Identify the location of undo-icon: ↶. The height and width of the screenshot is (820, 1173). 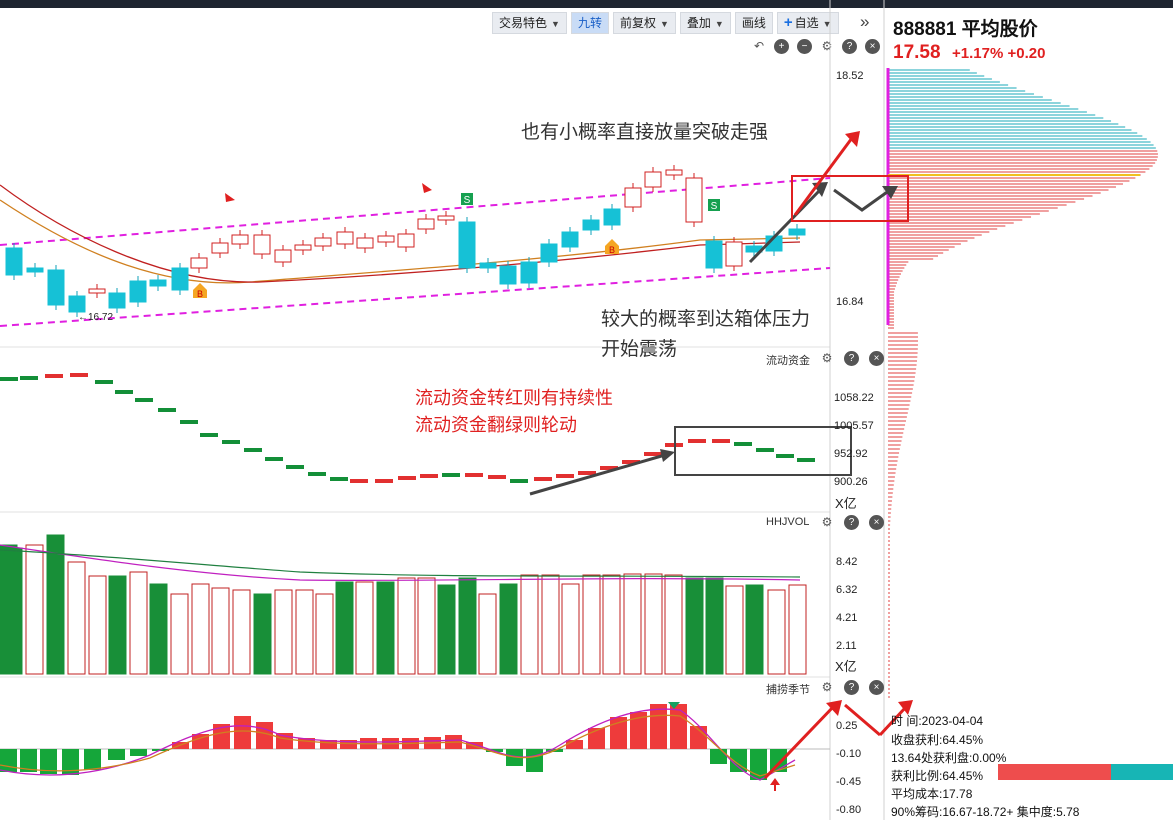
(759, 46).